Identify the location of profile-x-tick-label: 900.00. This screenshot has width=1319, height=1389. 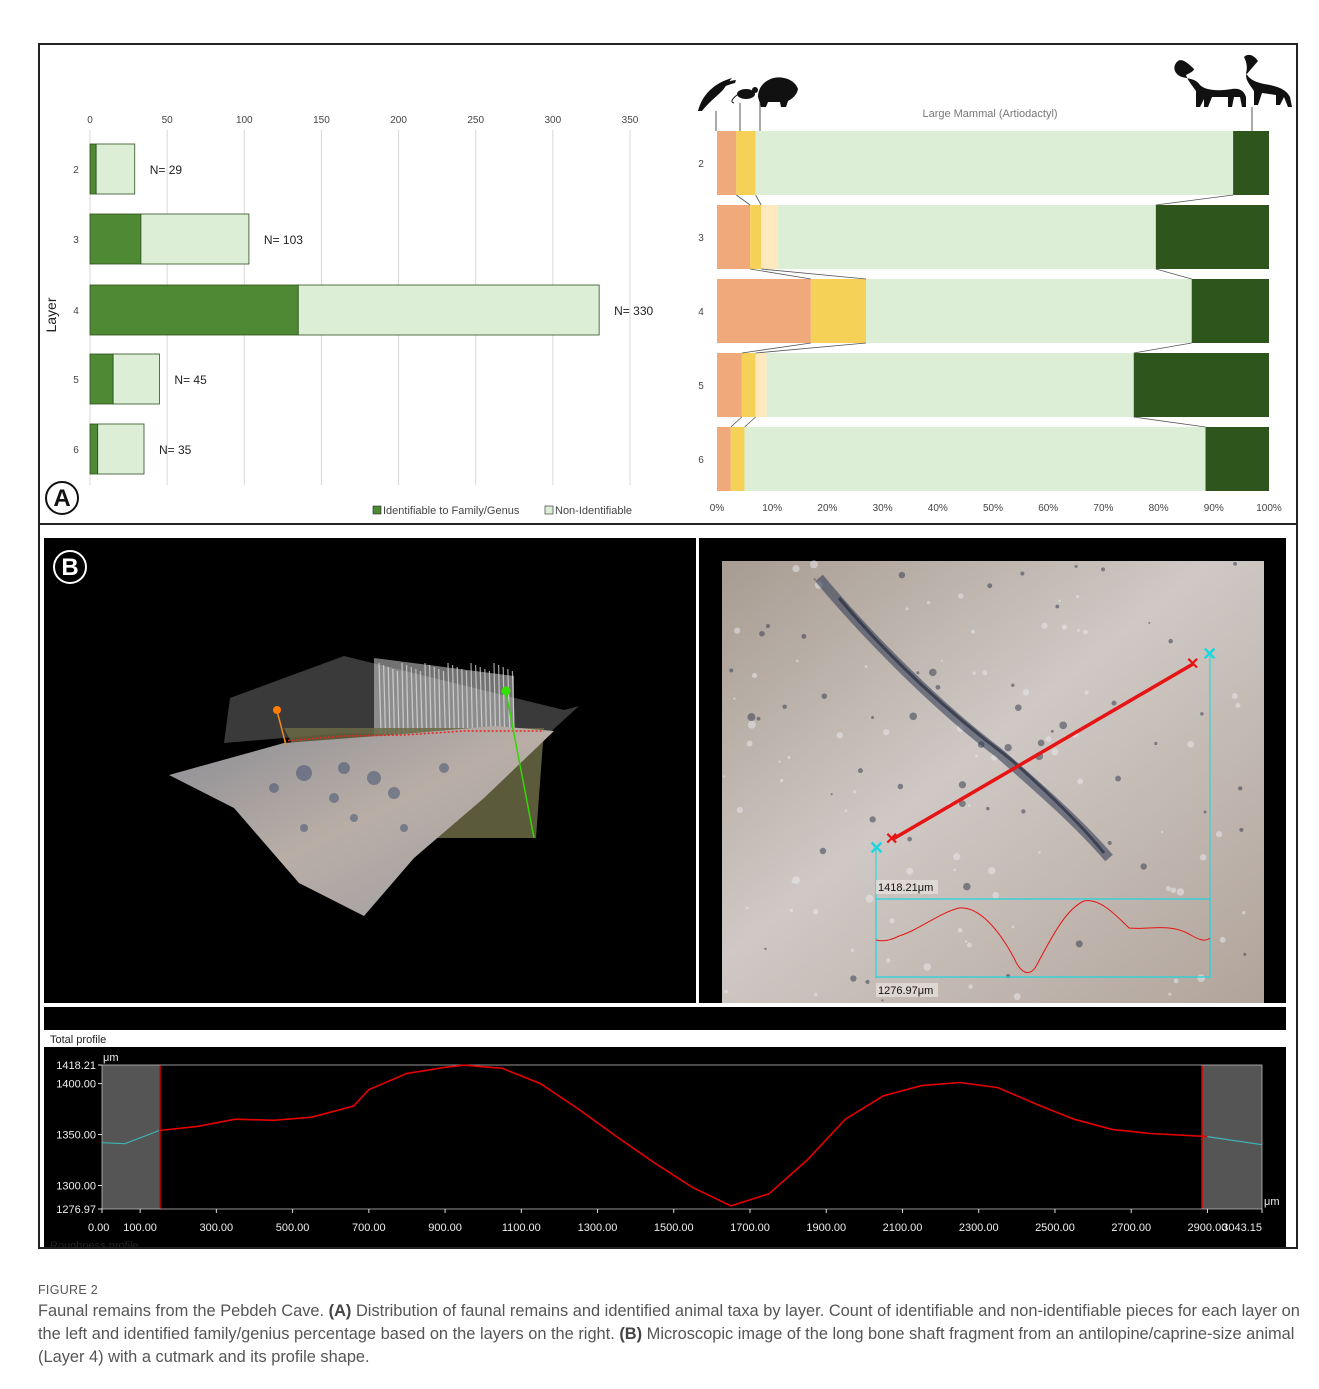
(445, 1228).